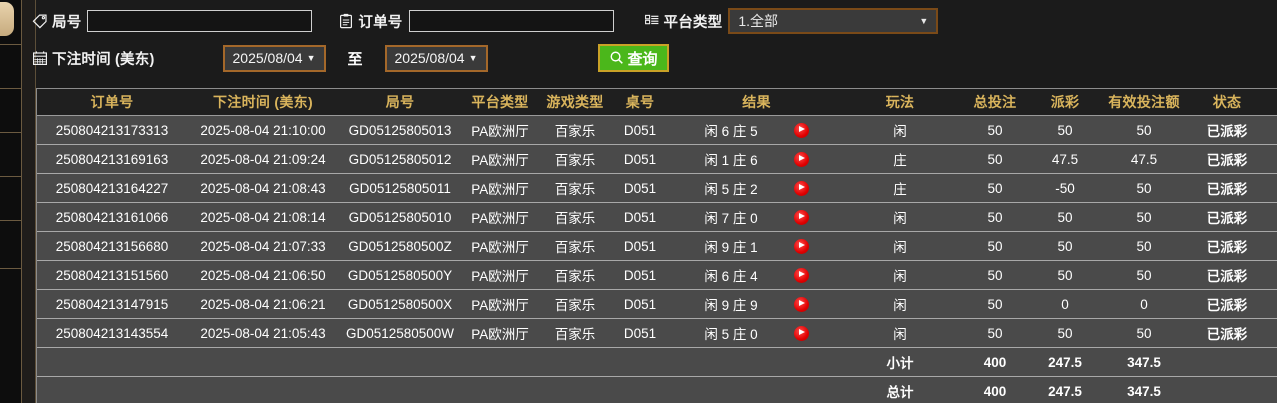 This screenshot has height=403, width=1277. I want to click on bet-time-from-picker: 2025/08/04 ▼, so click(274, 58).